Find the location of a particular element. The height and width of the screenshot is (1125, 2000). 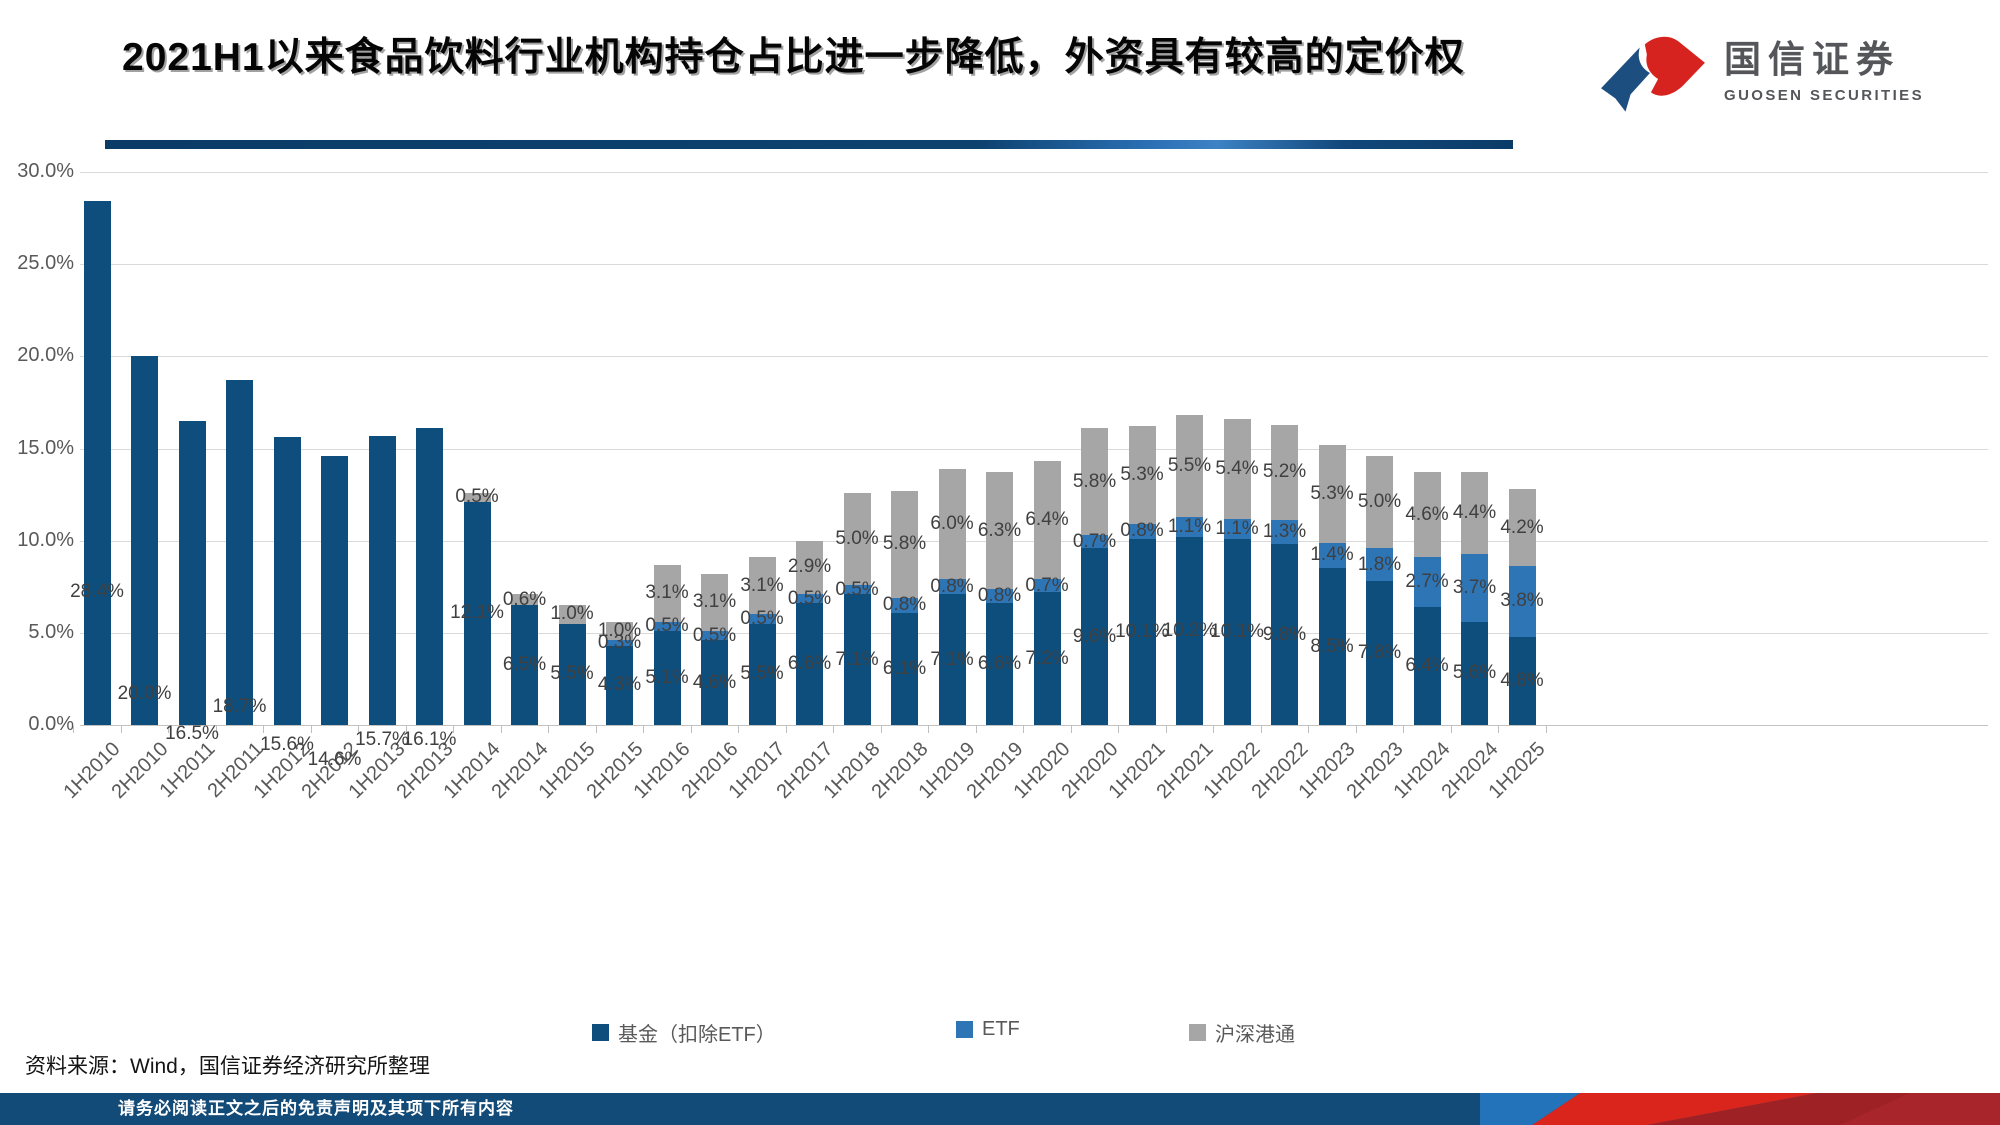

bar-label-etf: 0.7% is located at coordinates (1094, 541).